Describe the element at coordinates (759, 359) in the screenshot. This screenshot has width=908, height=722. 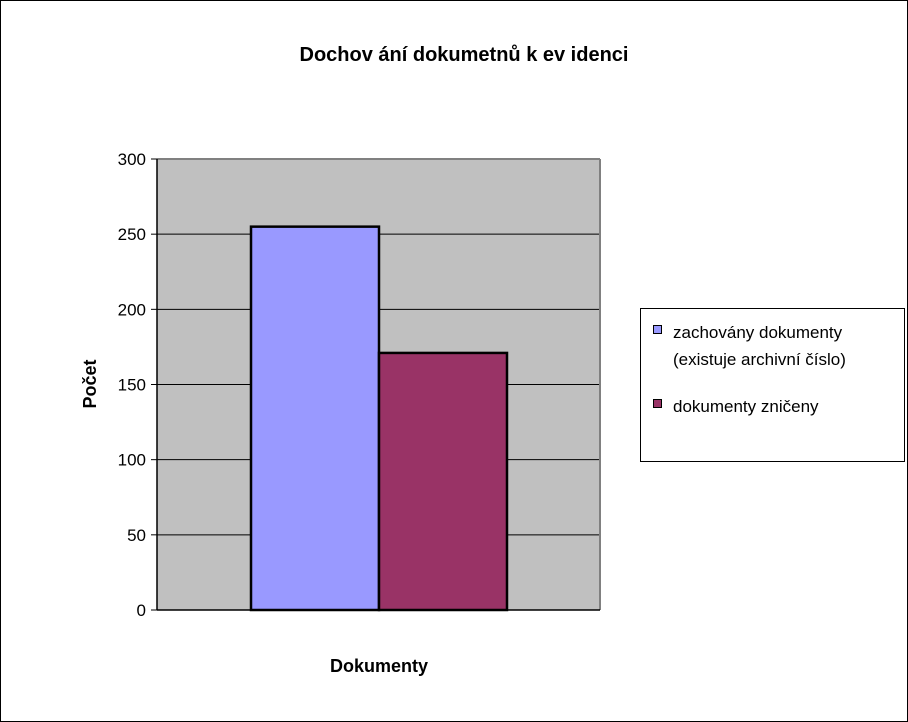
I see `legend-label-preserved-line2: (existuje archivní číslo)` at that location.